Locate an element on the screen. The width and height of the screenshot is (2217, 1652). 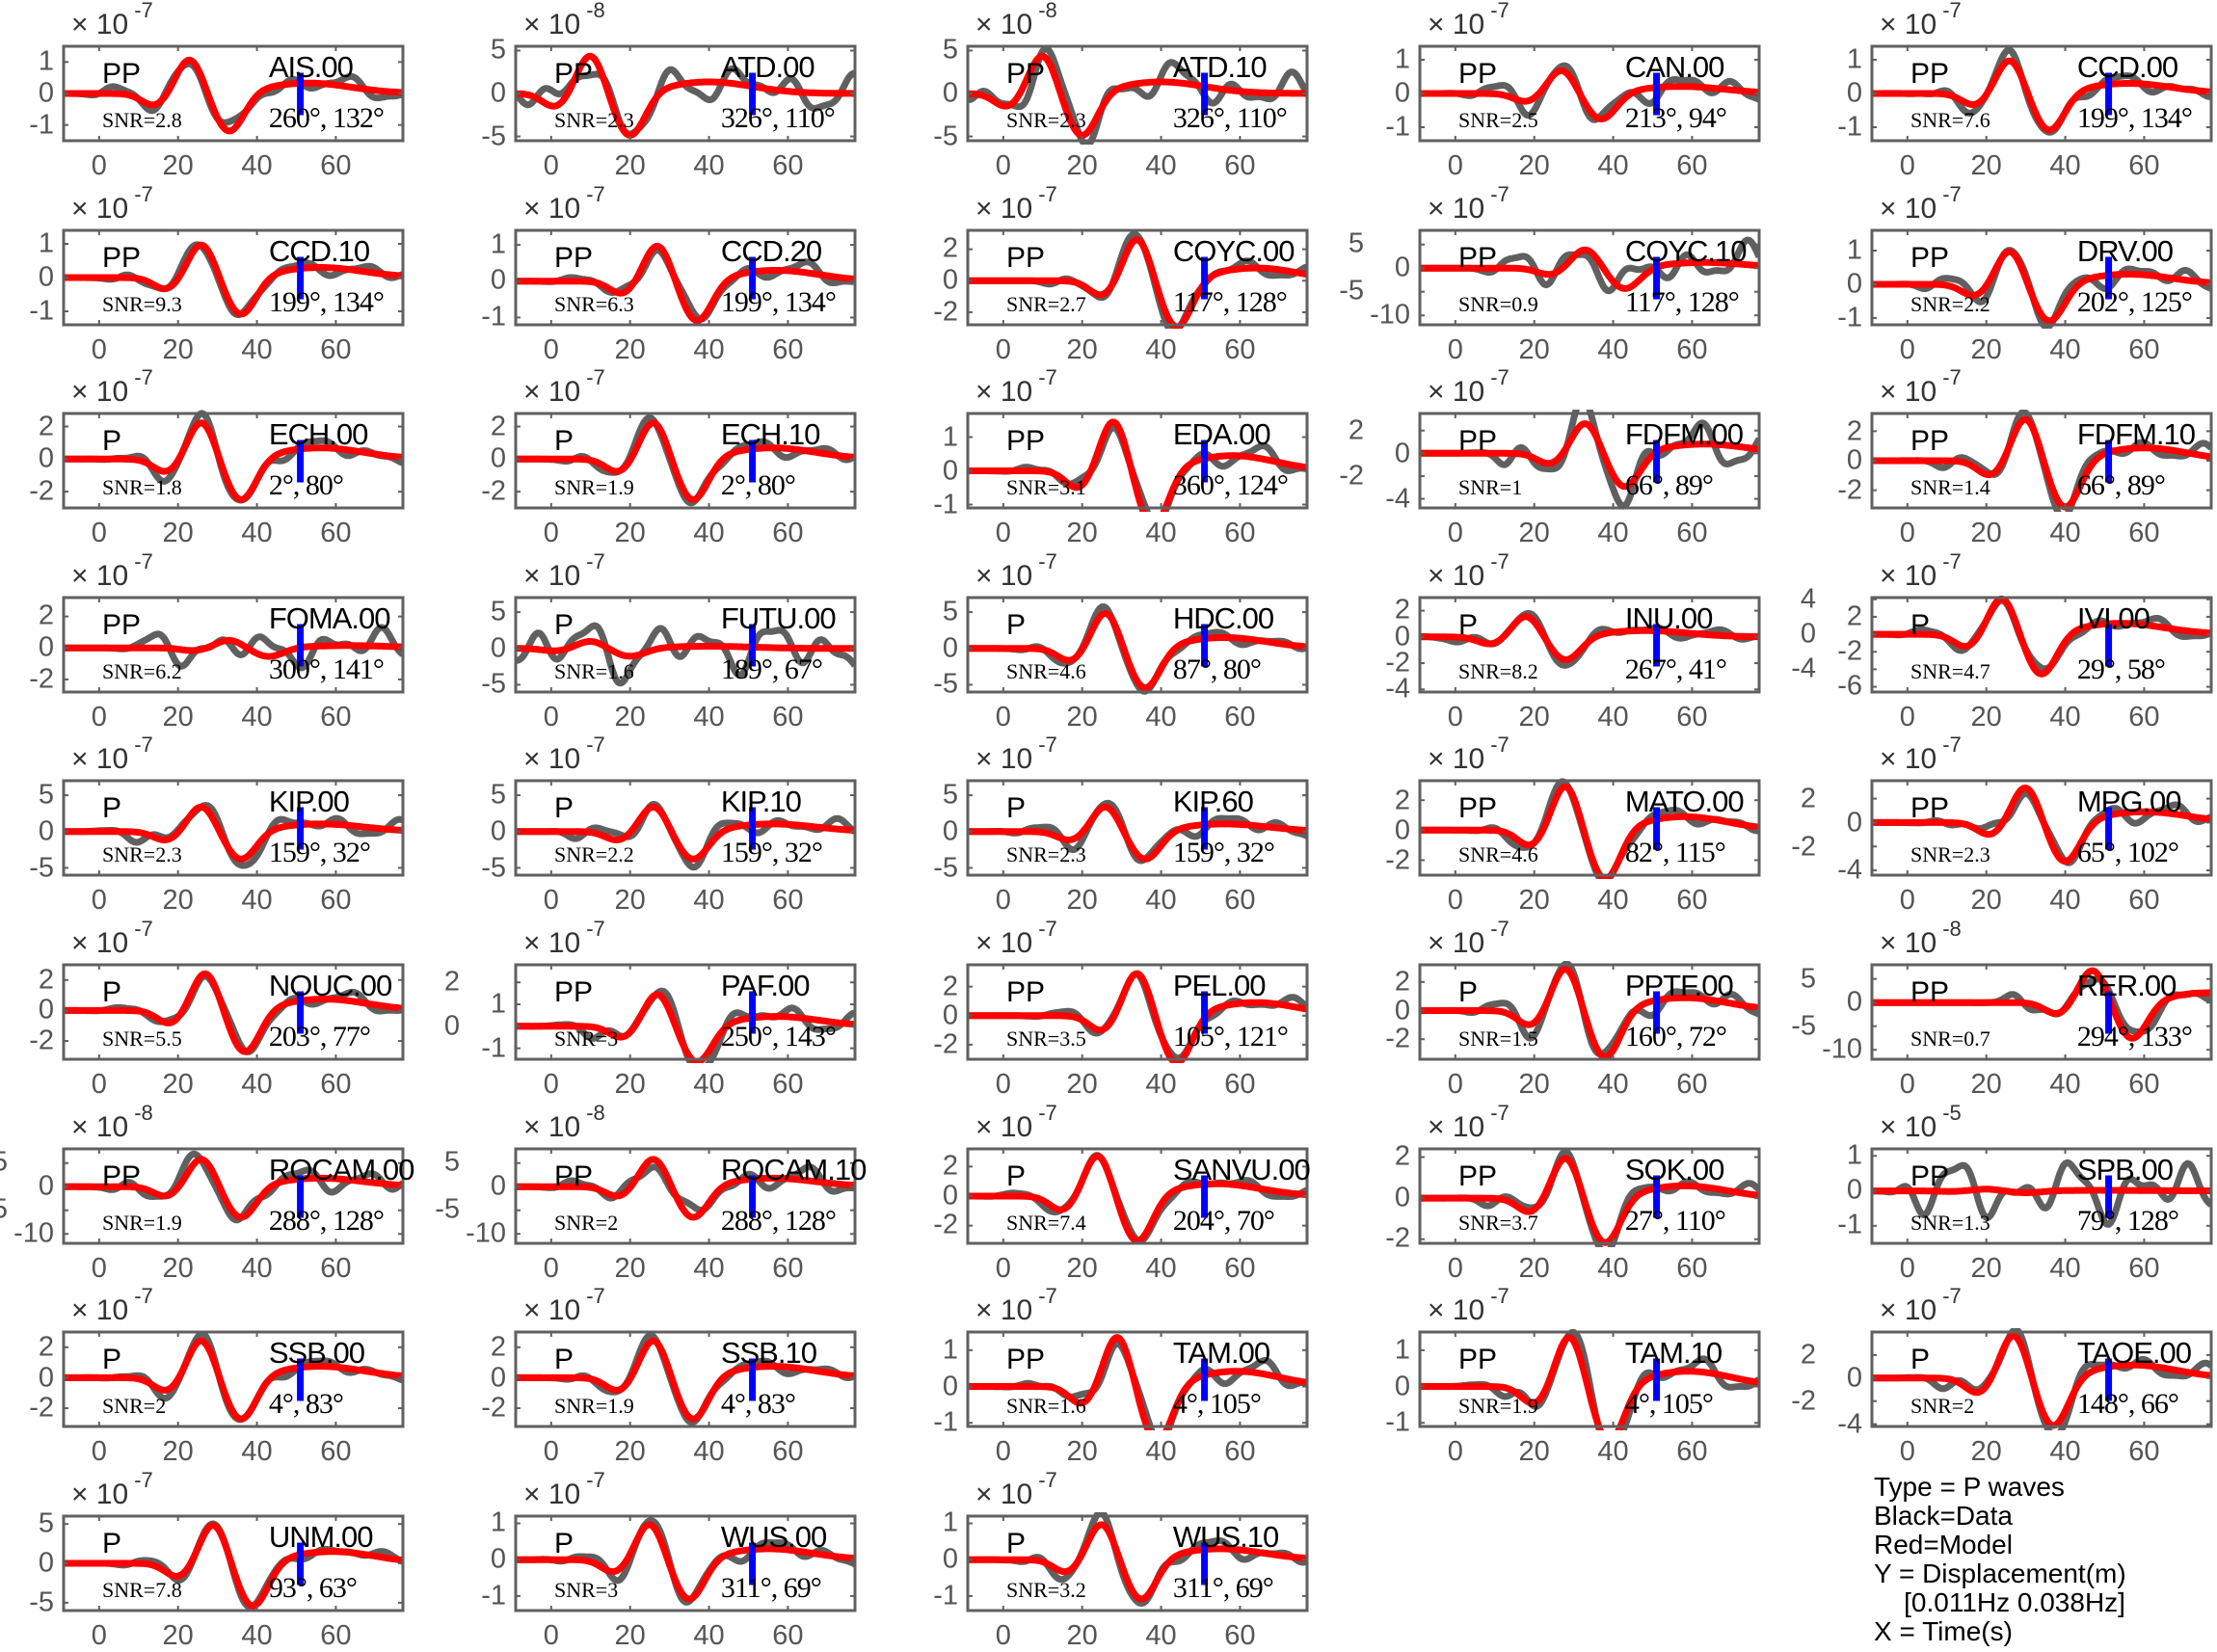
station-label: CCD.00 is located at coordinates (2127, 67).